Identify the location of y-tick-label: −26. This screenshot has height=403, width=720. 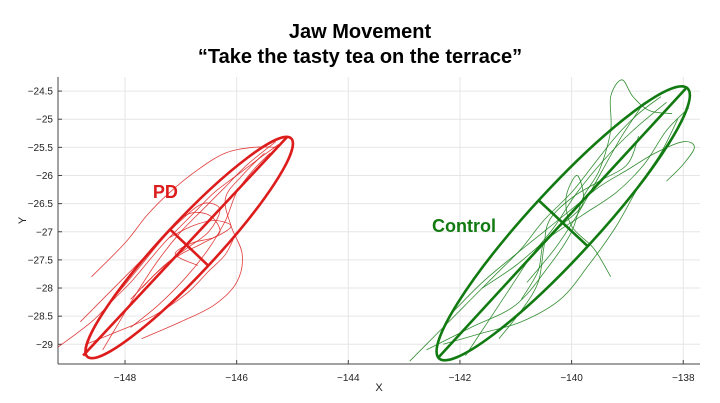
(44, 176).